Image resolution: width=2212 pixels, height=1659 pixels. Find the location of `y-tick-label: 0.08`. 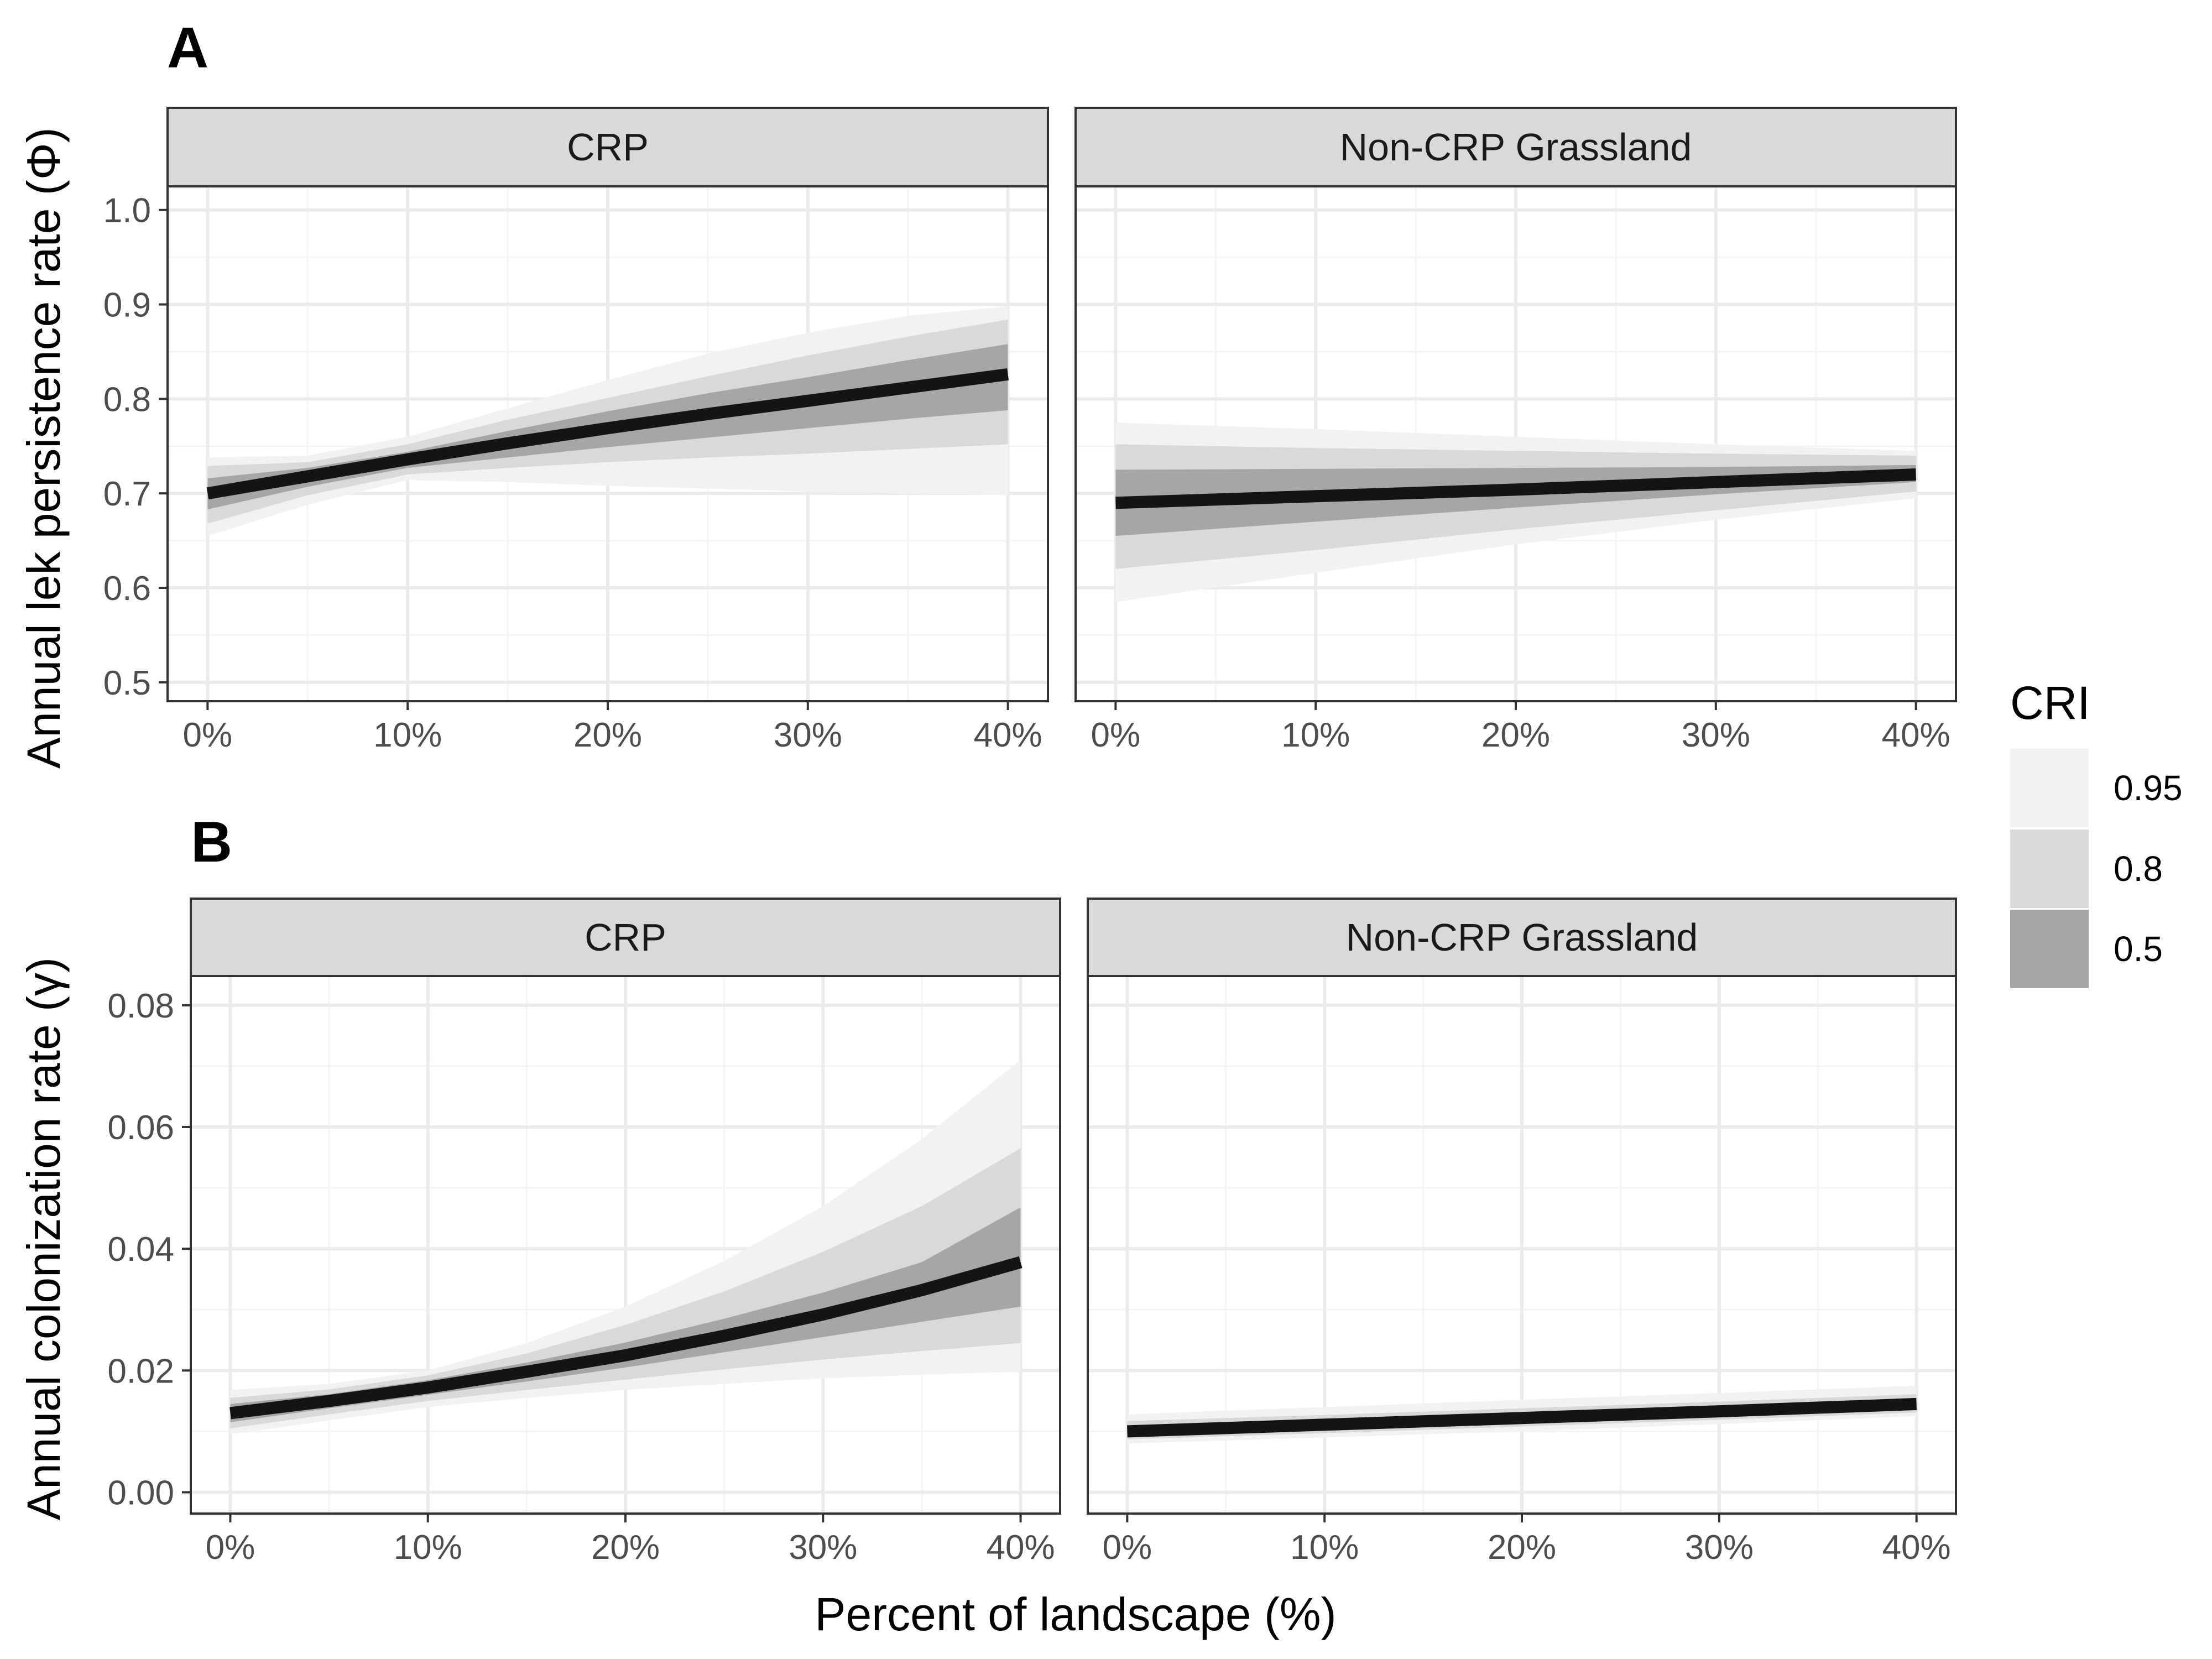

y-tick-label: 0.08 is located at coordinates (141, 1006).